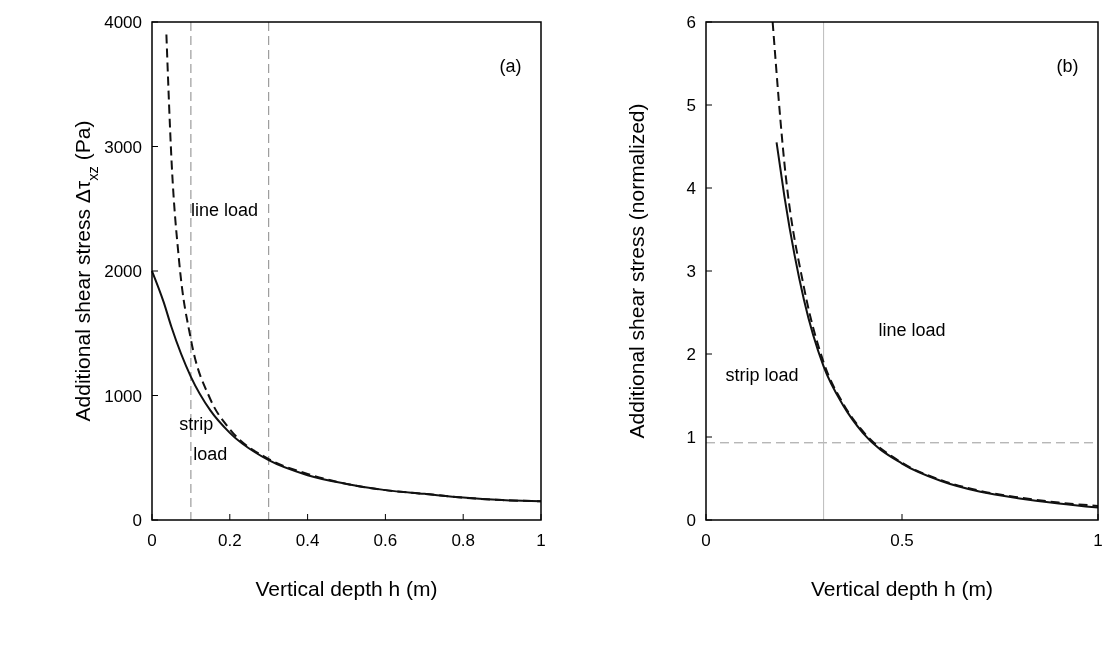 The height and width of the screenshot is (646, 1120). Describe the element at coordinates (123, 147) in the screenshot. I see `y-tick-label: 3000` at that location.